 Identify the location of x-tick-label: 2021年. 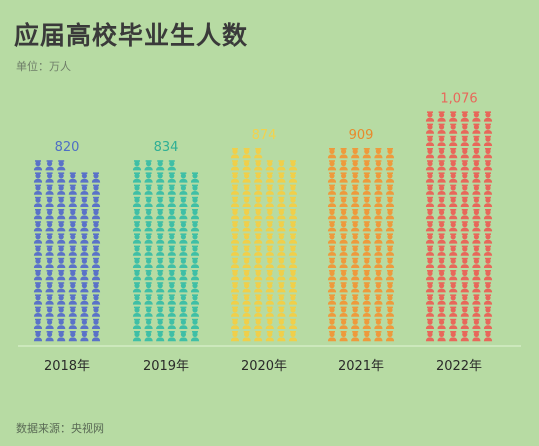
(361, 366).